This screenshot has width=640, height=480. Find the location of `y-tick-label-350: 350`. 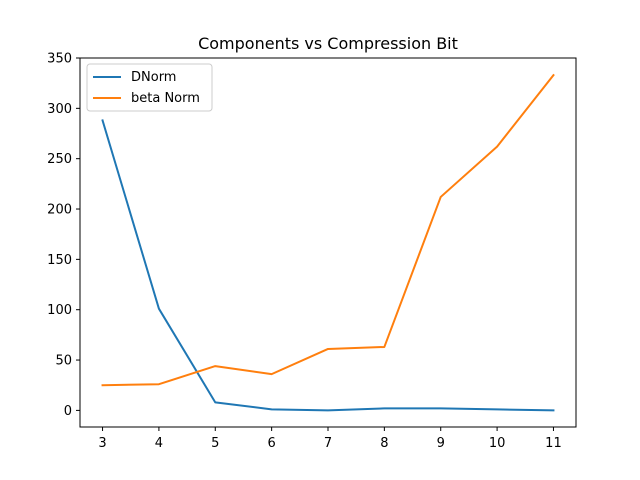

y-tick-label-350: 350 is located at coordinates (59, 59).